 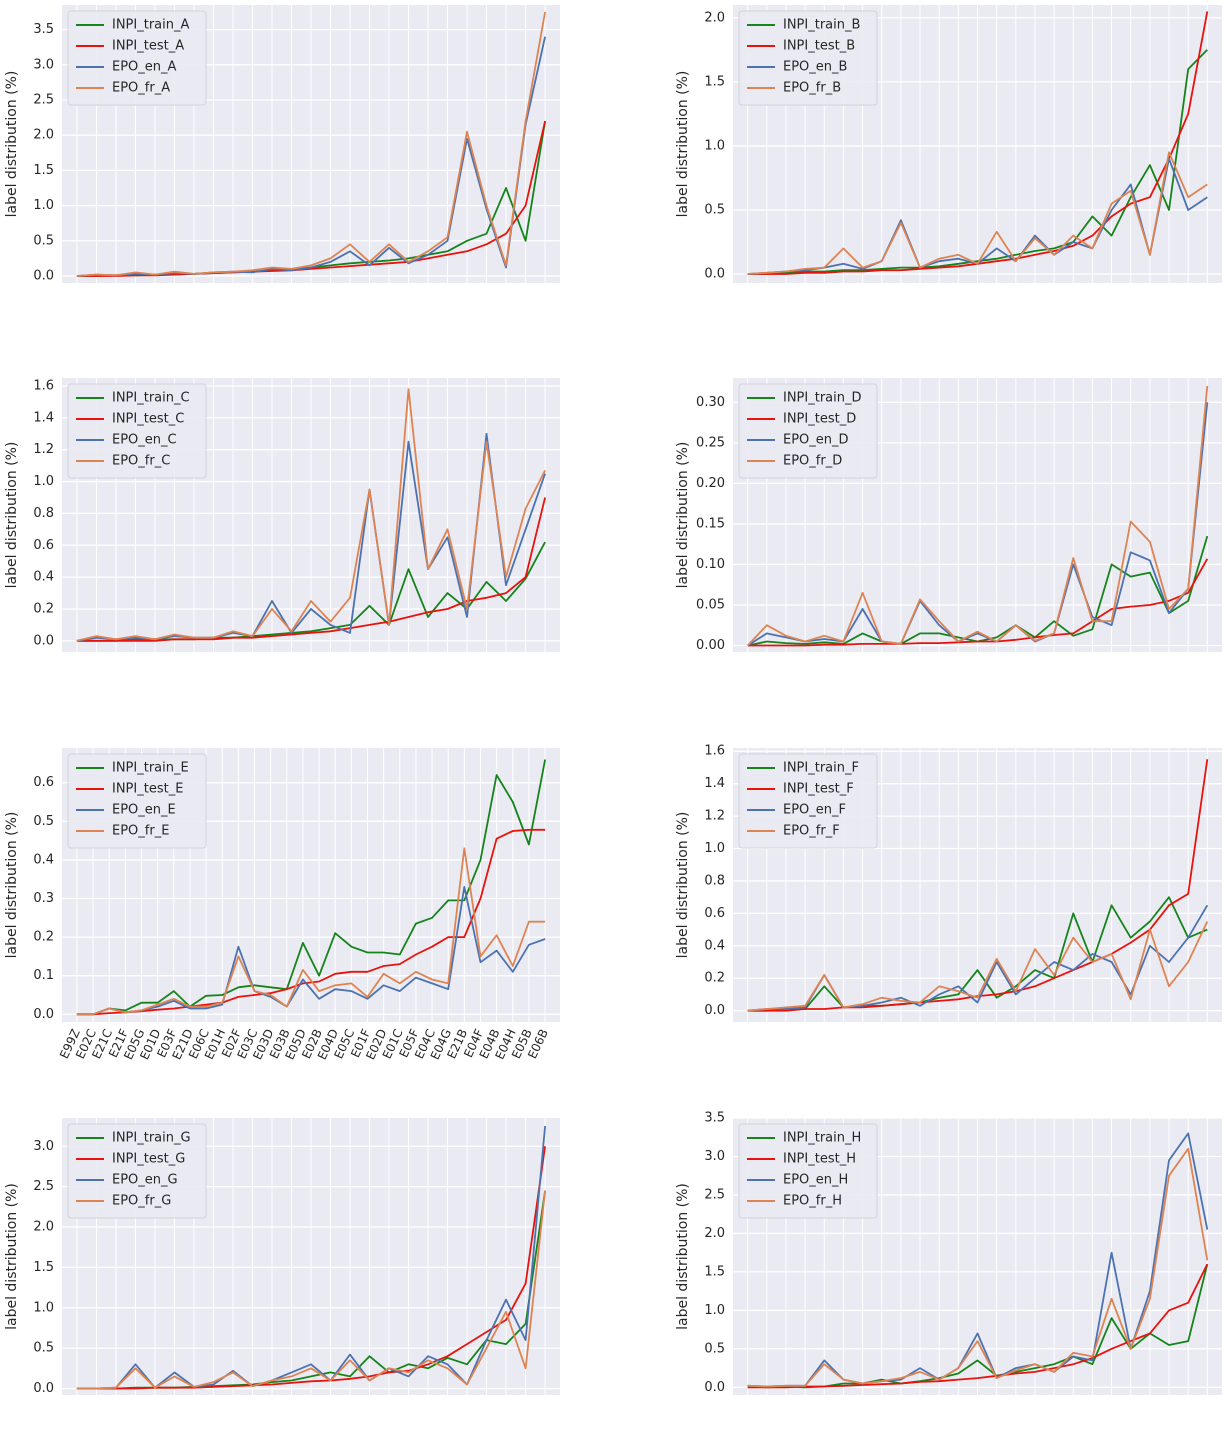 I want to click on legend-label: INPI_test_B, so click(x=819, y=46).